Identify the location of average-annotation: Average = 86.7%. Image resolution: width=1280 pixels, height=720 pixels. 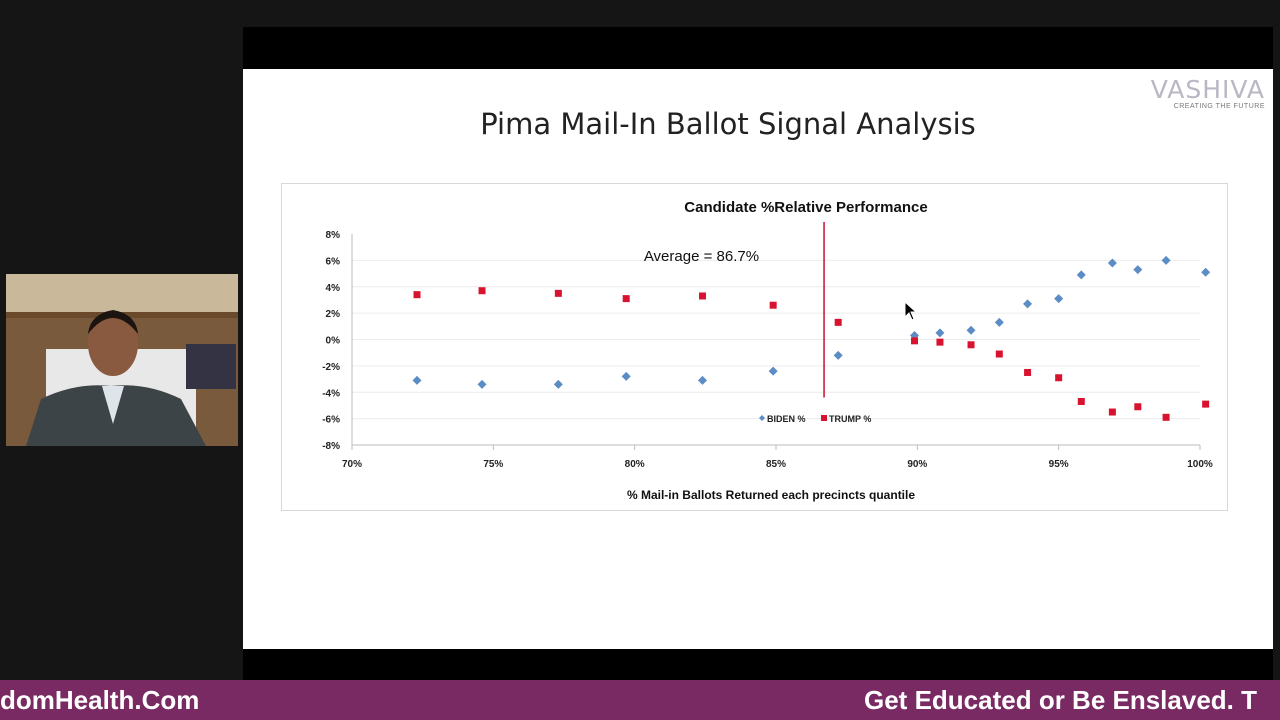
(701, 256).